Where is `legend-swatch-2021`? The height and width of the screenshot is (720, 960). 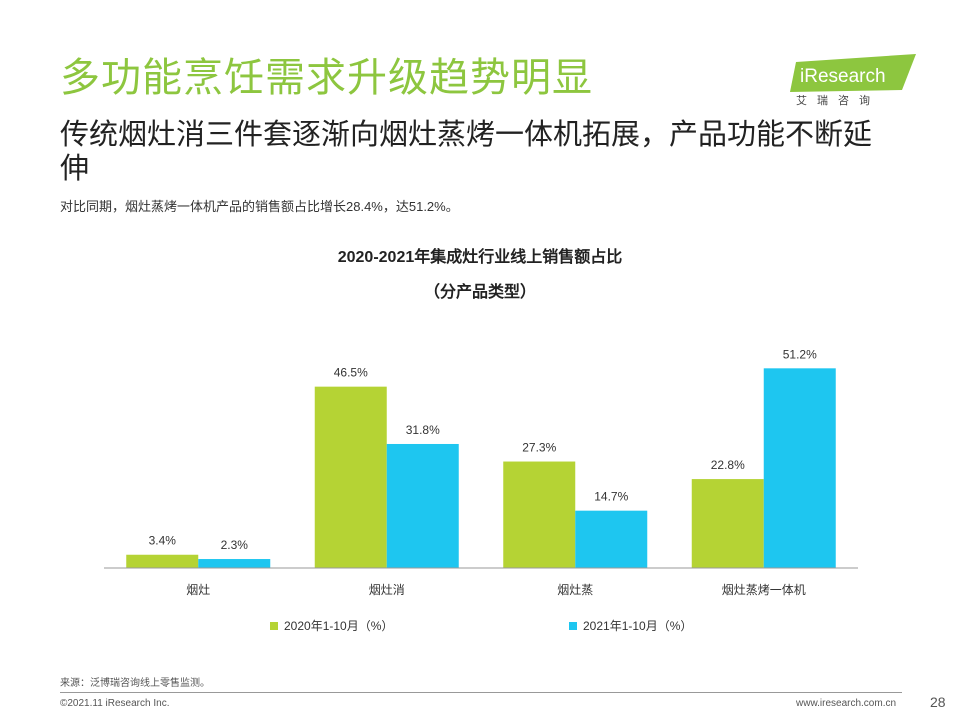 legend-swatch-2021 is located at coordinates (573, 625).